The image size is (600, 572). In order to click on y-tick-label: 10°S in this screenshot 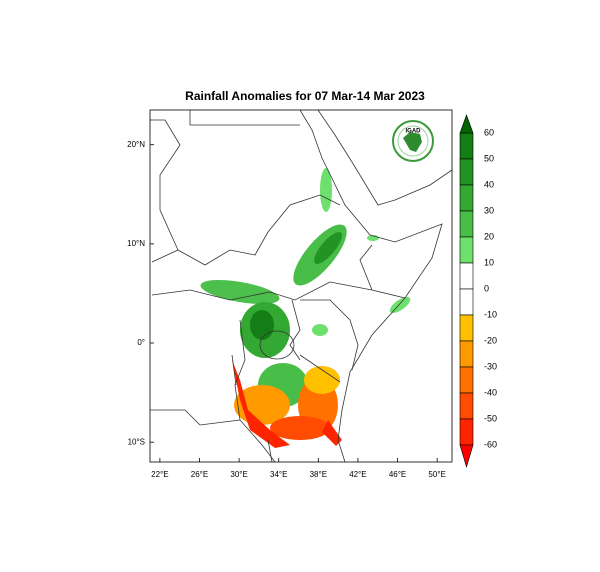, I will do `click(136, 441)`.